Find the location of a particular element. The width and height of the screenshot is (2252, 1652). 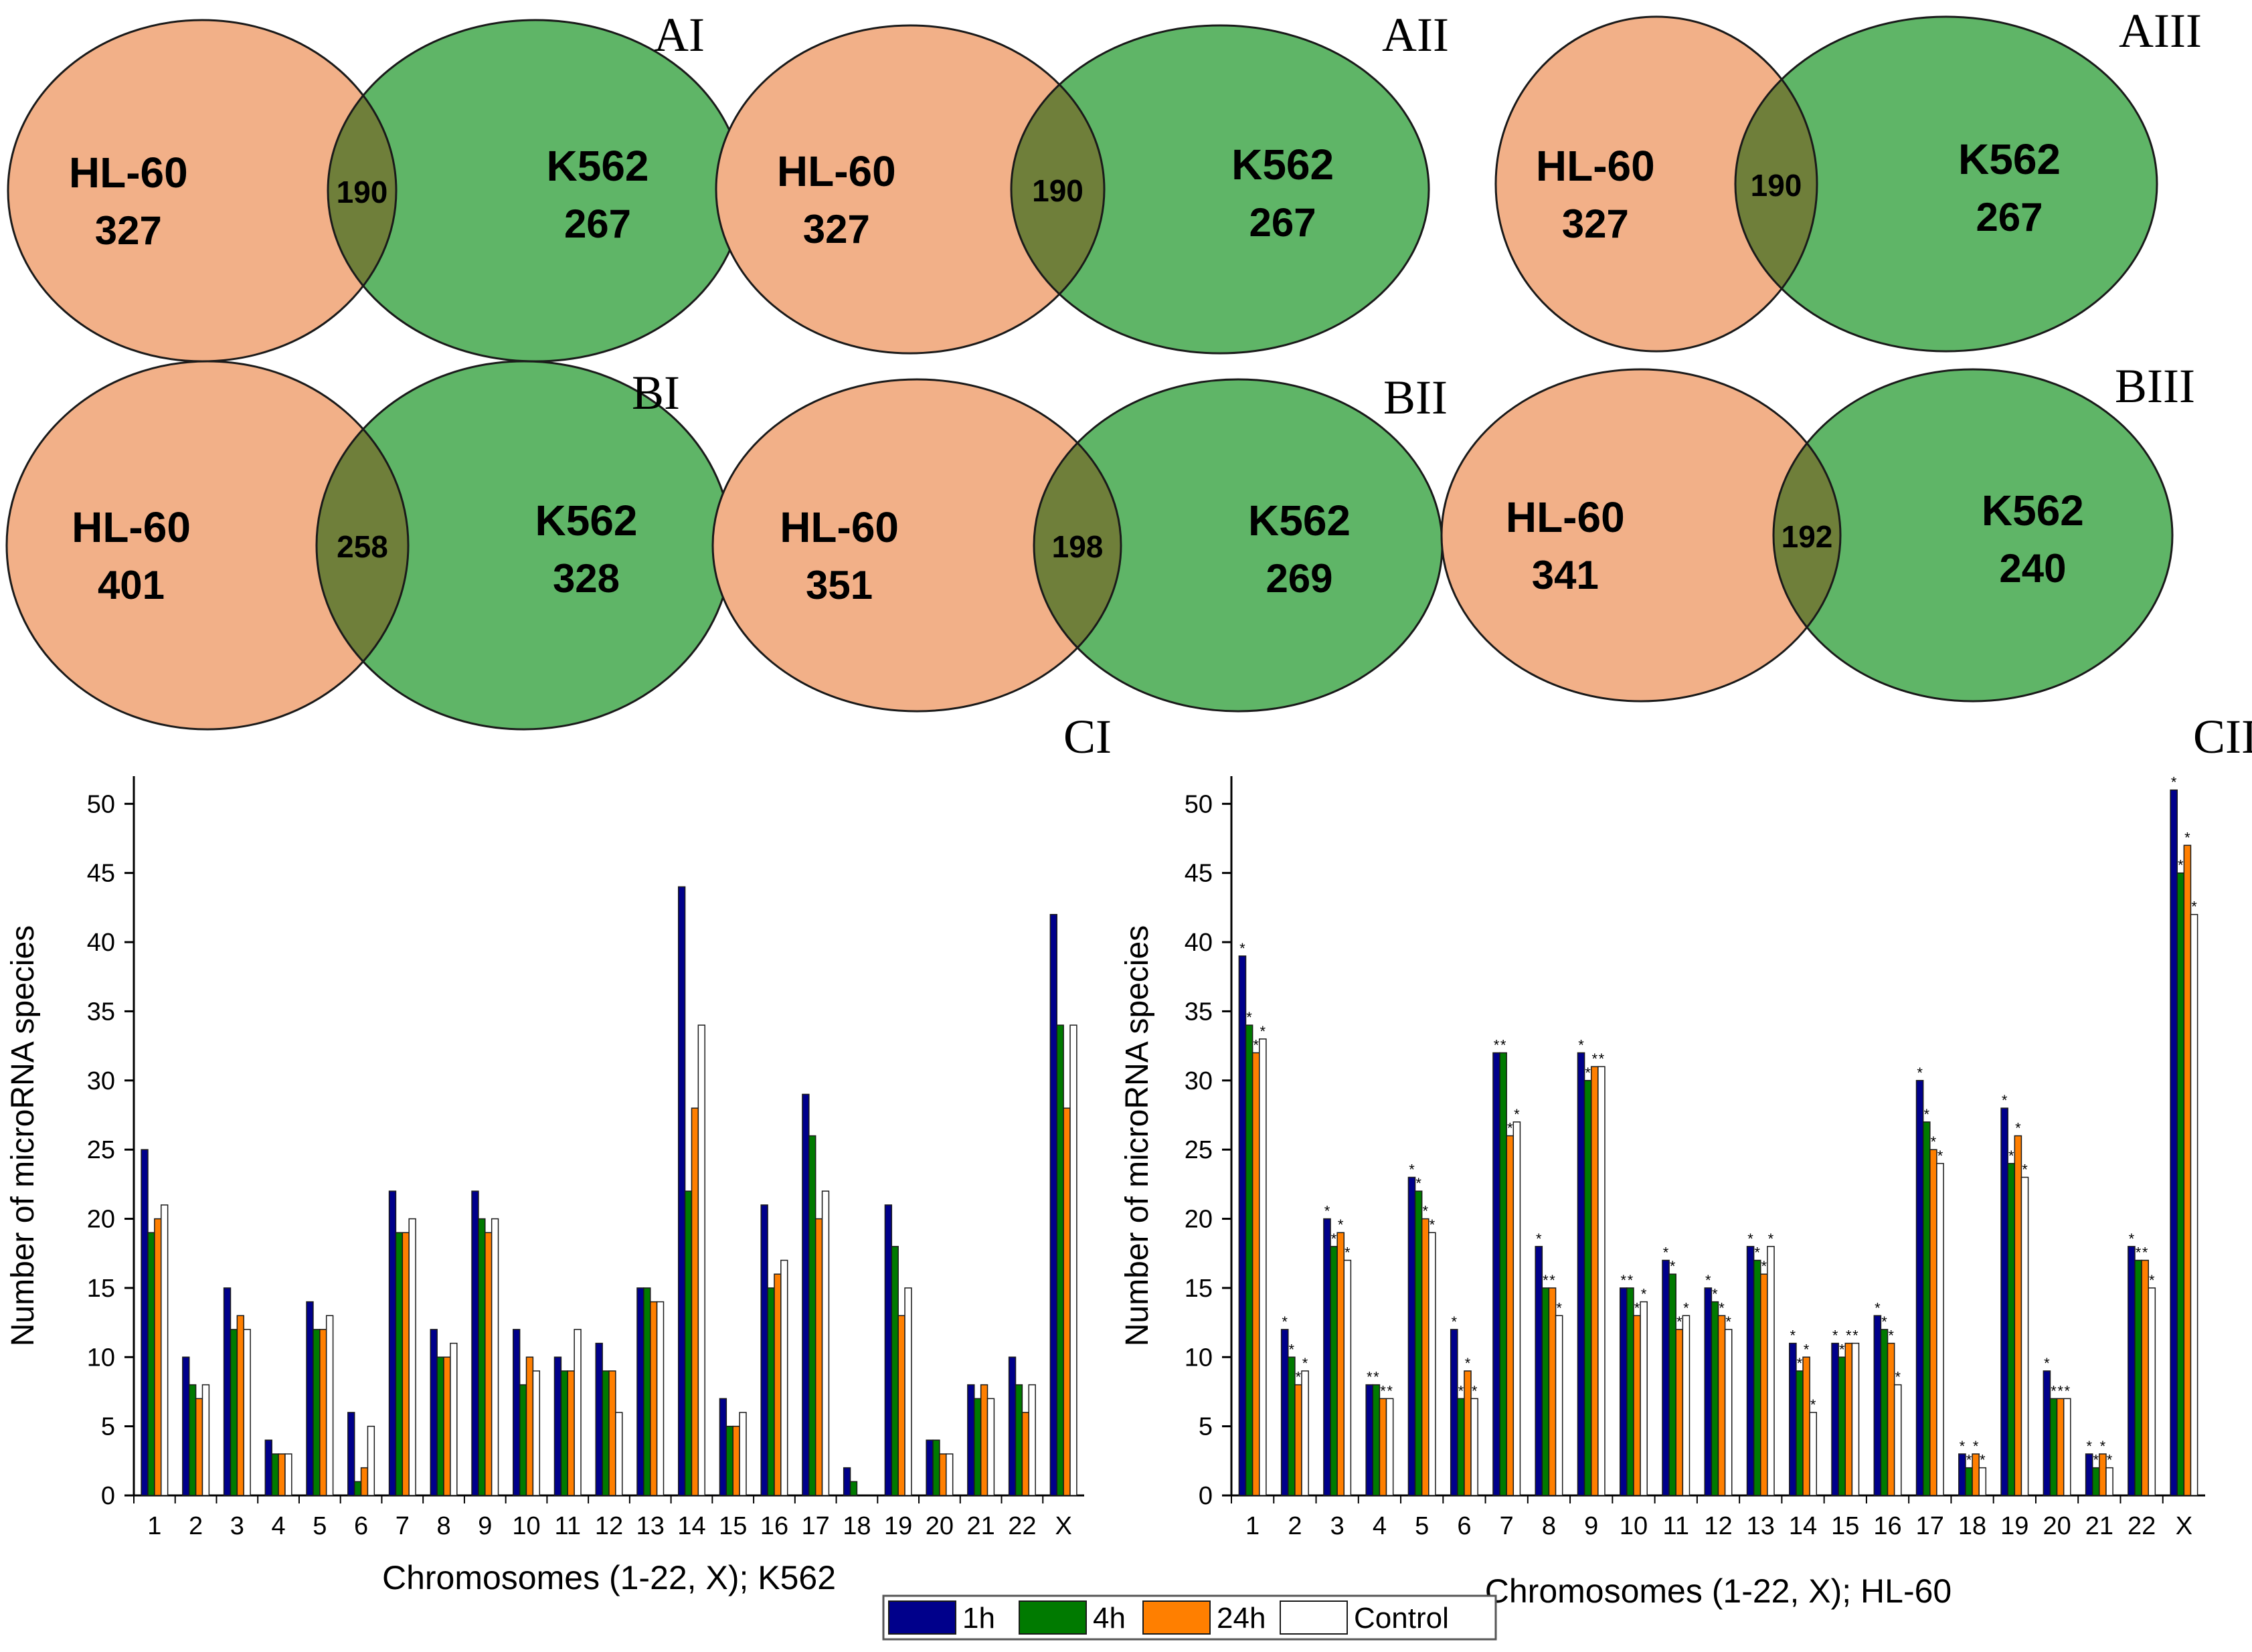

venn-ai: HL-60 327 190 K562 267 AI is located at coordinates (375, 185).